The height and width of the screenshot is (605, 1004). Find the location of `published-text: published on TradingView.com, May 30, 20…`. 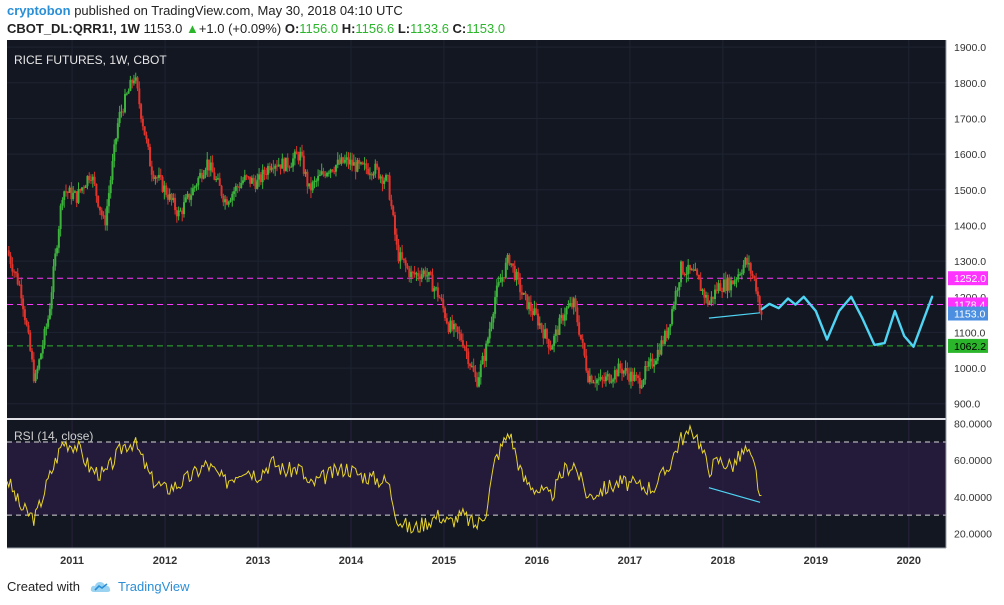

published-text: published on TradingView.com, May 30, 20… is located at coordinates (238, 10).